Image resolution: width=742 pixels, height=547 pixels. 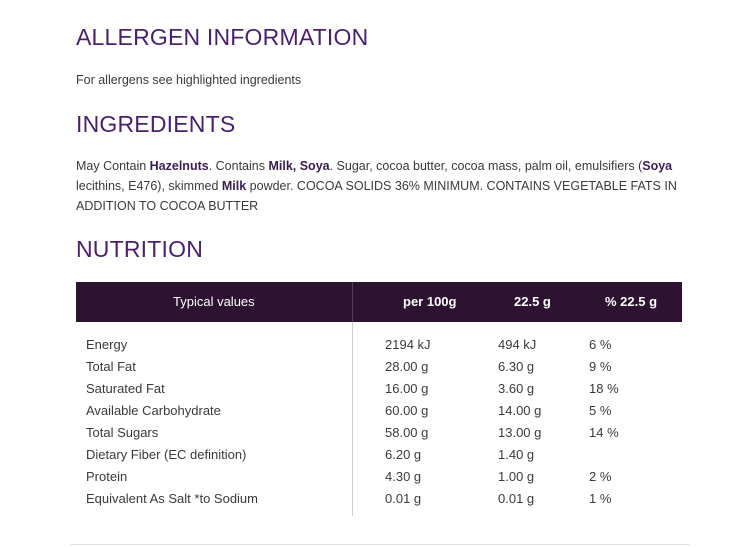 I want to click on allergen-highlight: Milk, so click(x=234, y=186).